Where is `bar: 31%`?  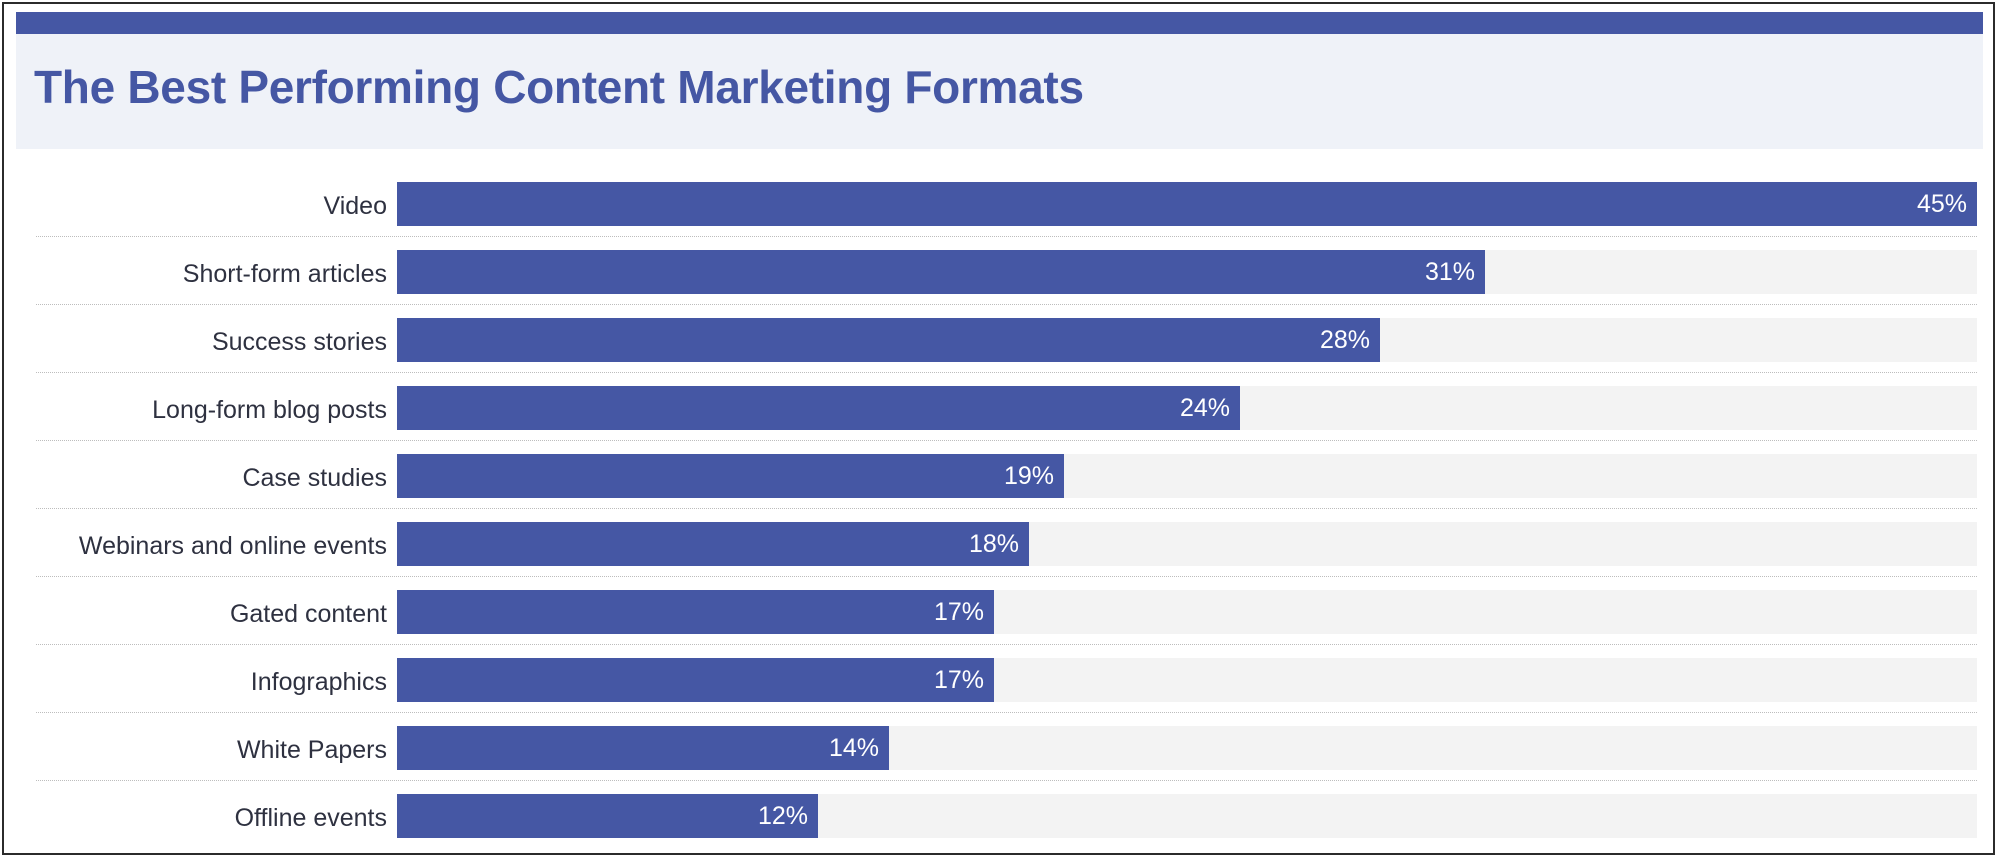 bar: 31% is located at coordinates (941, 272).